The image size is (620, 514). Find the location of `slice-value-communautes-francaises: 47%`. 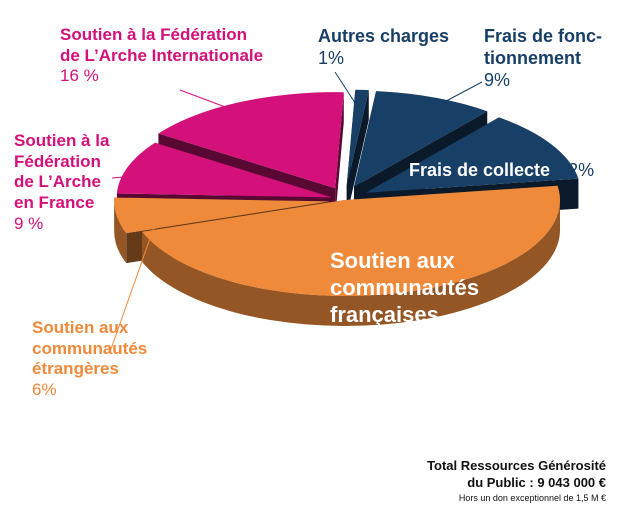

slice-value-communautes-francaises: 47% is located at coordinates (349, 343).